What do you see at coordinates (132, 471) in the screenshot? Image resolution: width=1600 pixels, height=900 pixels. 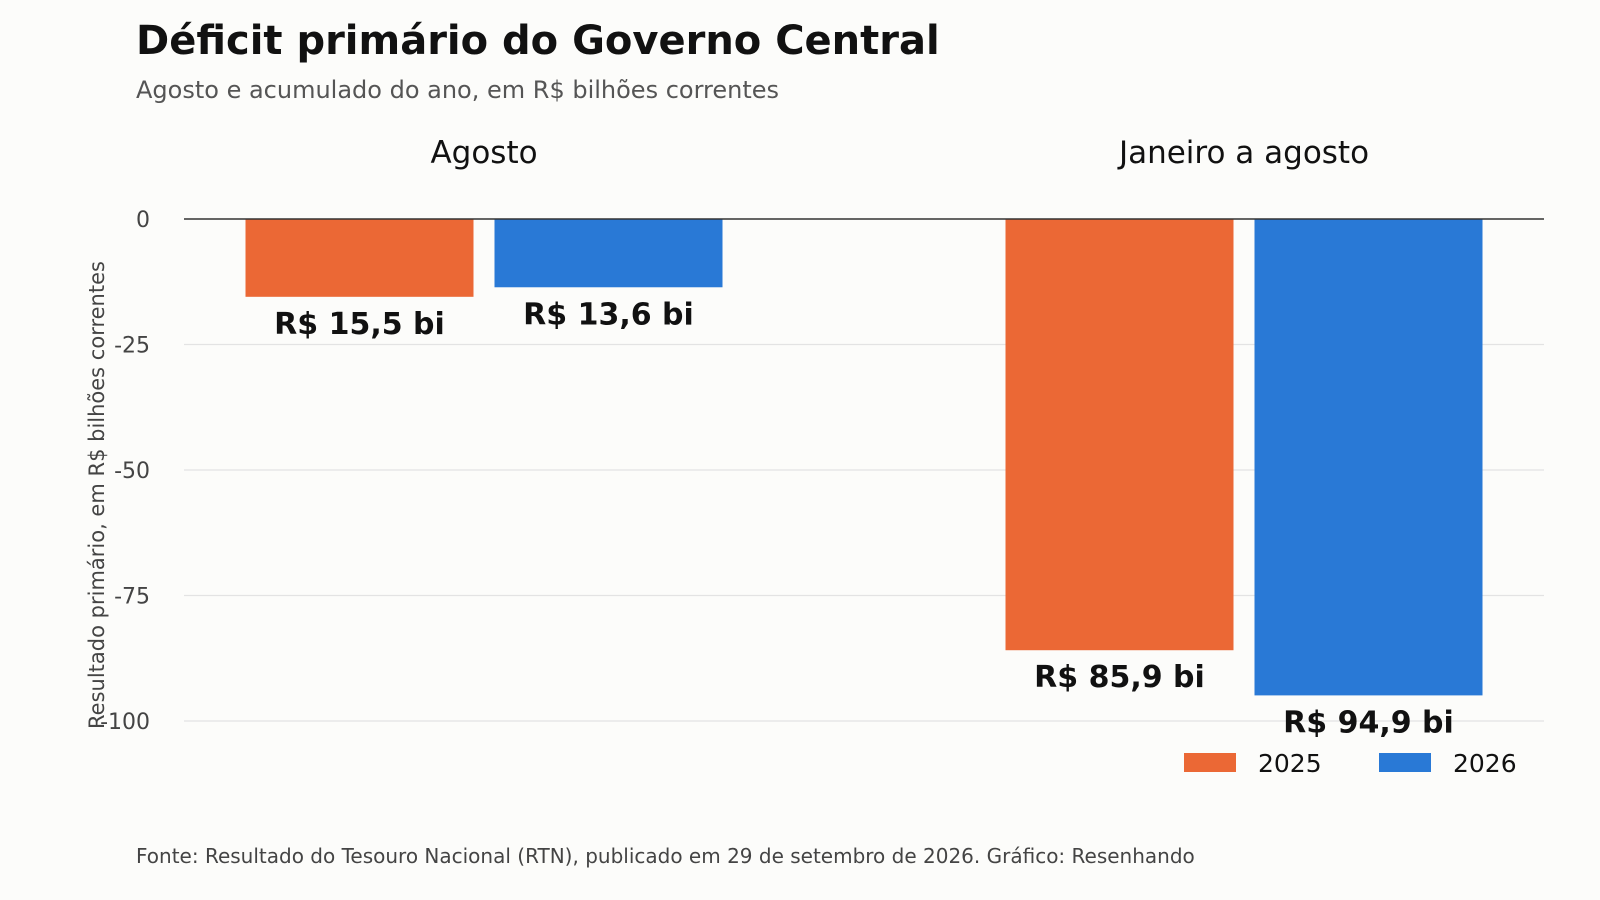 I see `y-tick-label: -50` at bounding box center [132, 471].